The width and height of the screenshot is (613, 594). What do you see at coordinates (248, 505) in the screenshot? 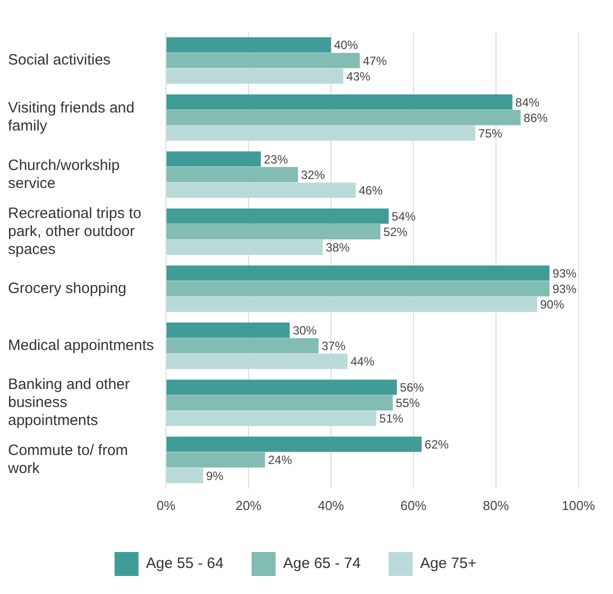
I see `x-tick-label: 20%` at bounding box center [248, 505].